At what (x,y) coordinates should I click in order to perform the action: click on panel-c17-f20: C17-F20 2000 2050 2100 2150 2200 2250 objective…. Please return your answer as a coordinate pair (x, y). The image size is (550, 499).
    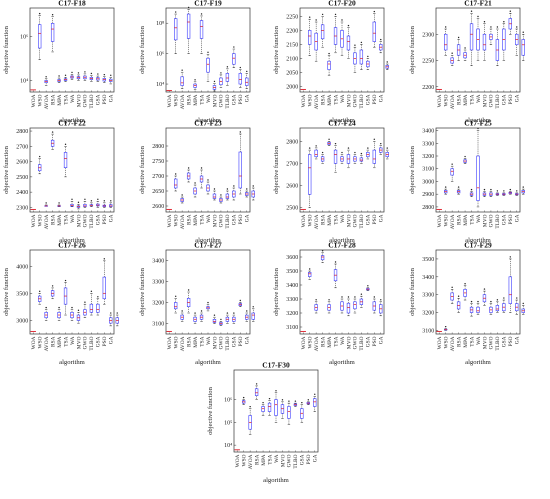
    Looking at the image, I should click on (331, 62).